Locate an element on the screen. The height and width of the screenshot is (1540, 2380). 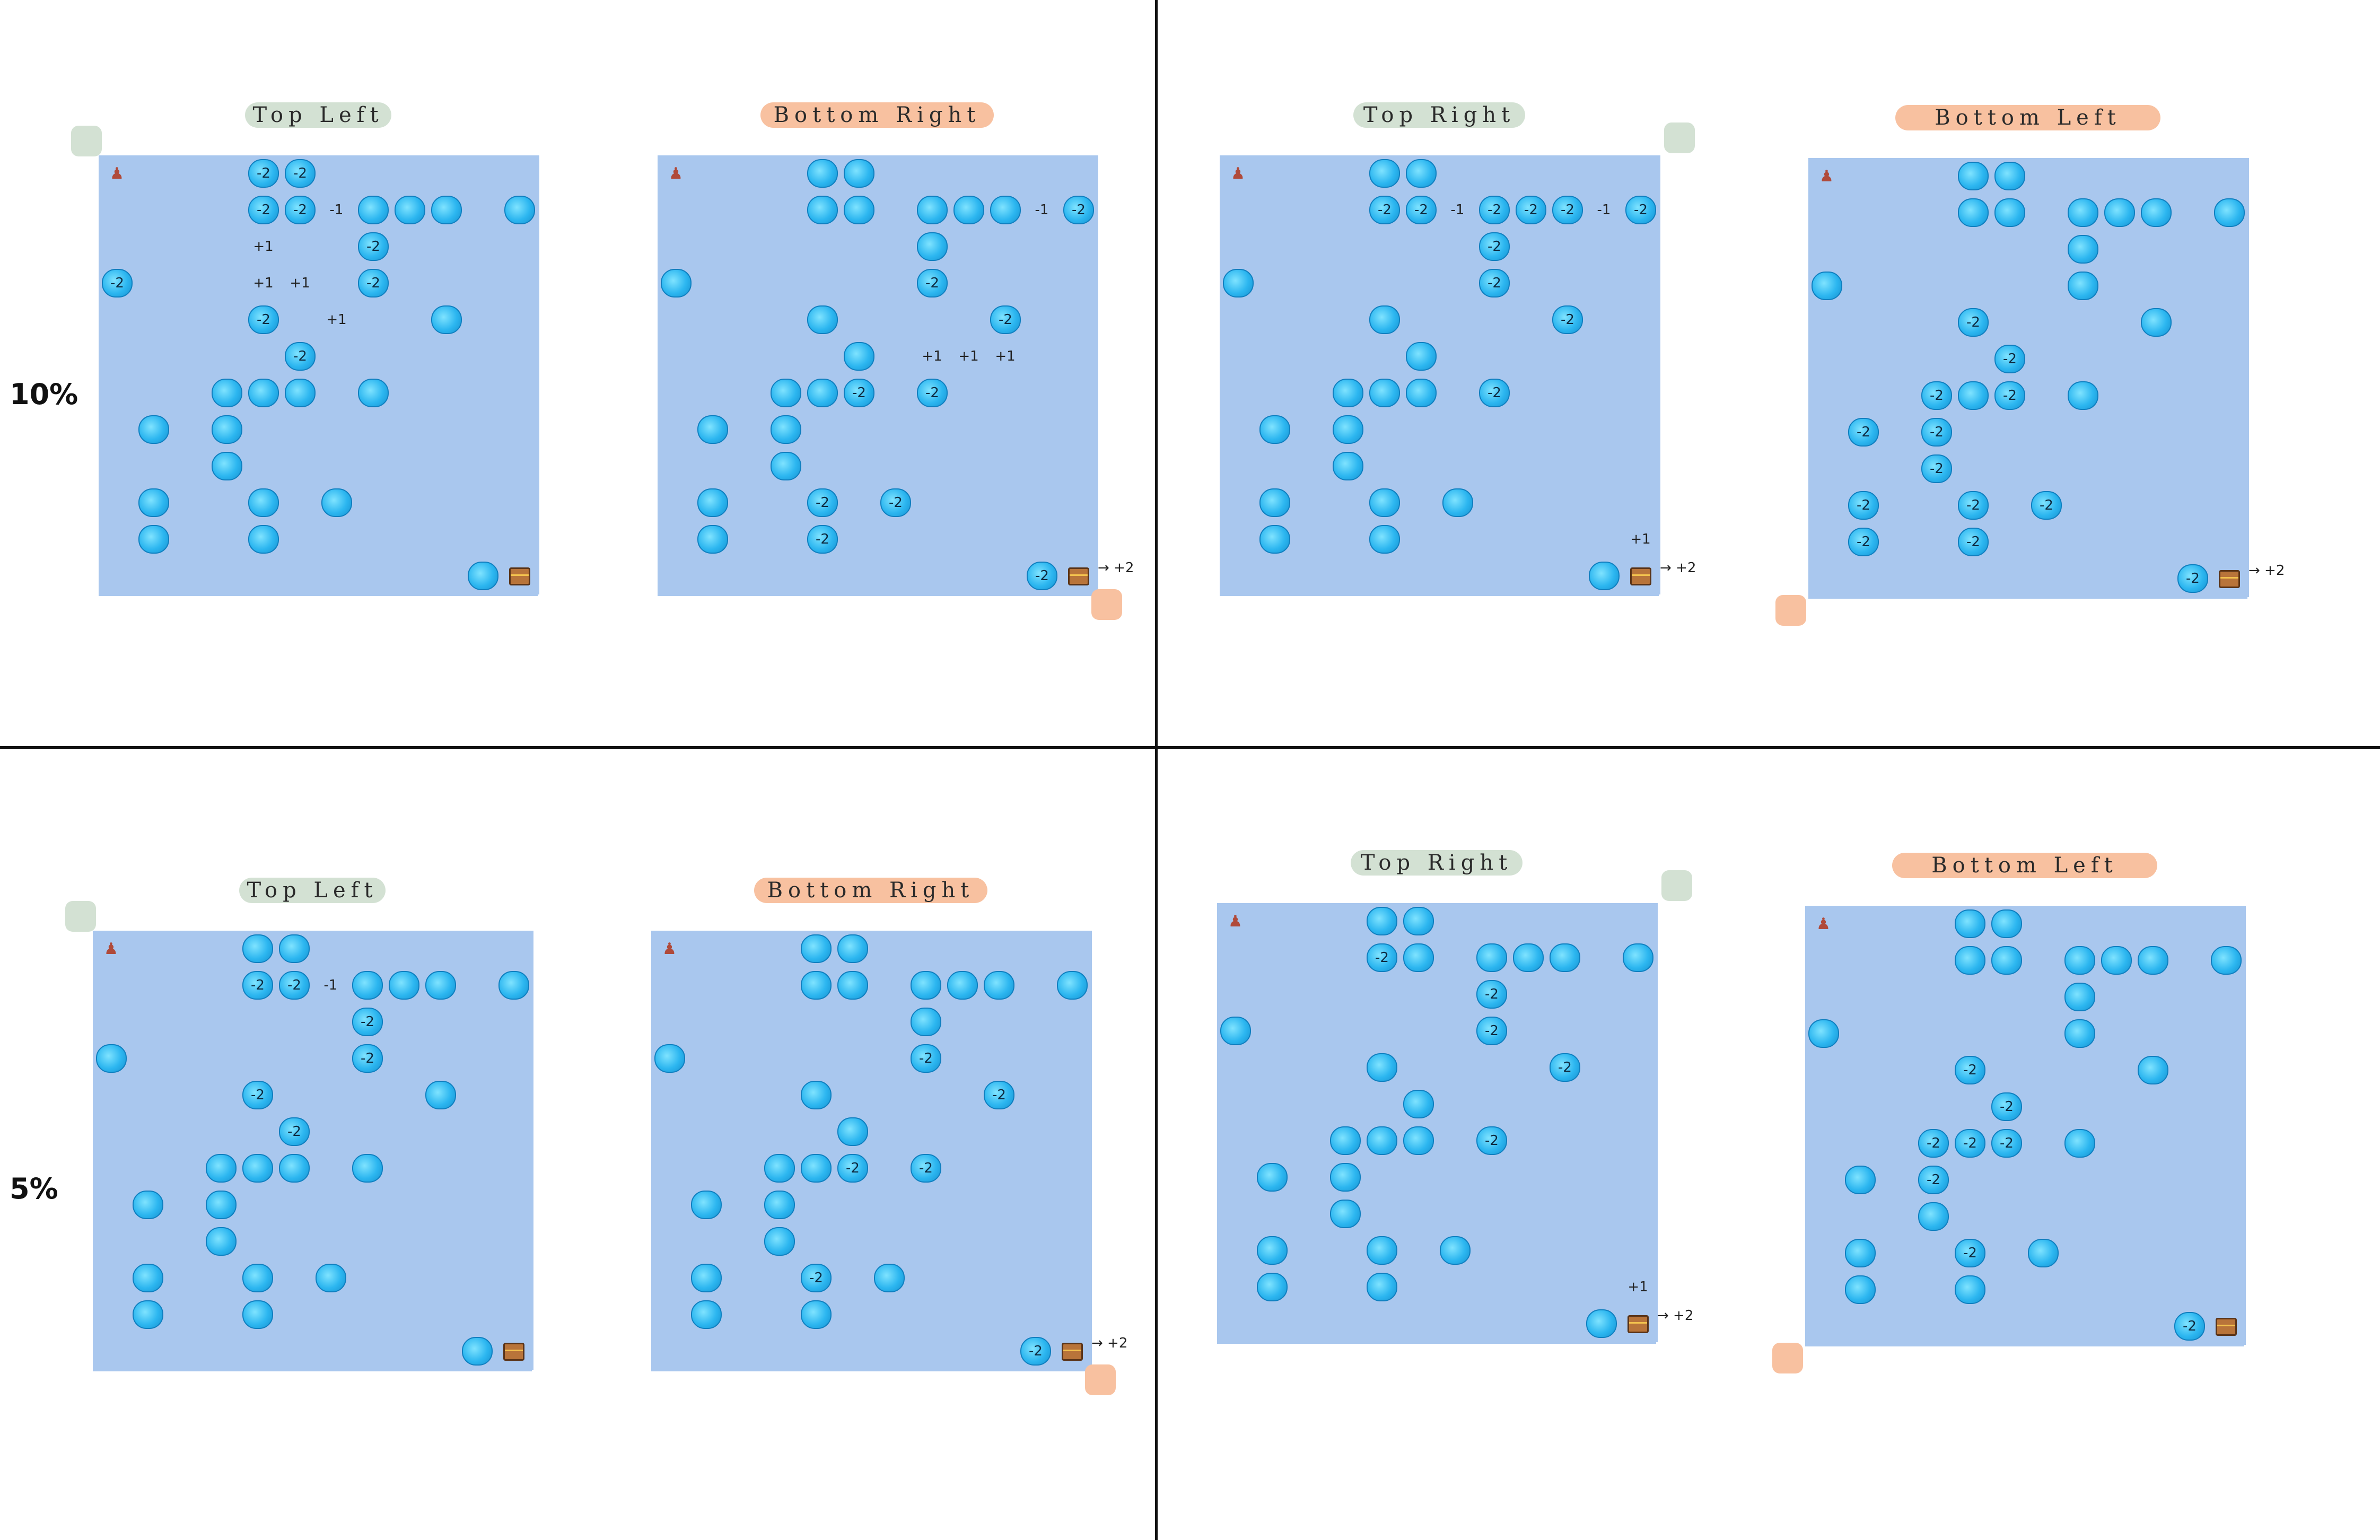
grid-board: ♟ -2 -2 -2 -2 -2 -2 -2 -2 -2 -1 +1 +1 +1 is located at coordinates (878, 375).